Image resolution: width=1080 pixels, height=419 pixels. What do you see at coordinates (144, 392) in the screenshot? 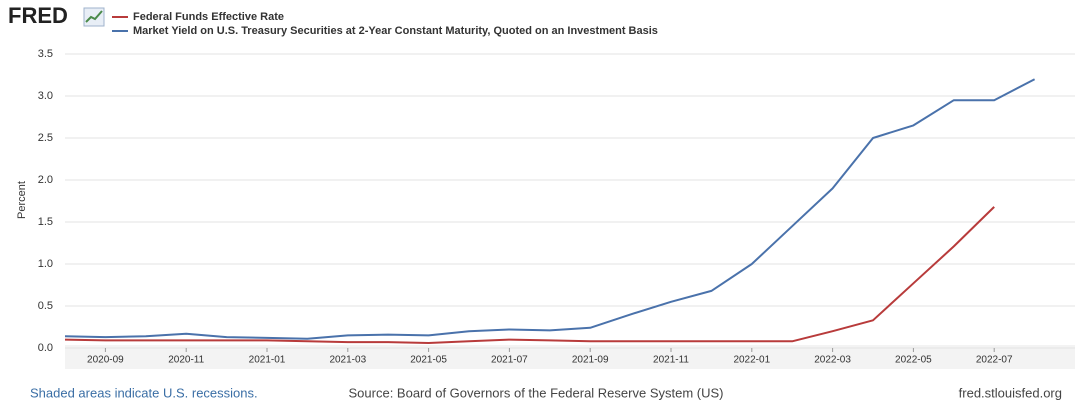
I see `footer-note: Shaded areas indicate U.S. recessions.` at bounding box center [144, 392].